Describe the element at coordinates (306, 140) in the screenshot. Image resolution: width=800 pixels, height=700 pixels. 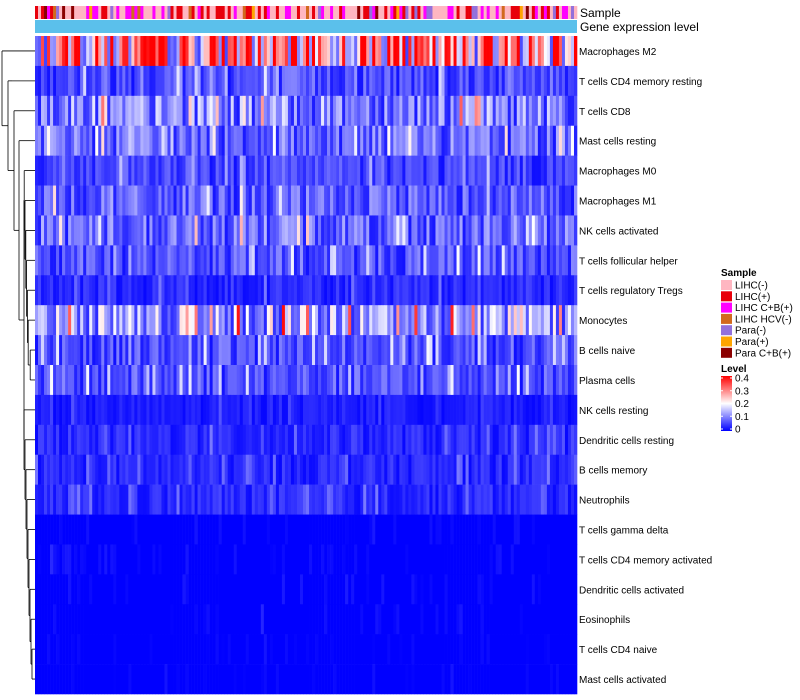
I see `heatmap-row` at that location.